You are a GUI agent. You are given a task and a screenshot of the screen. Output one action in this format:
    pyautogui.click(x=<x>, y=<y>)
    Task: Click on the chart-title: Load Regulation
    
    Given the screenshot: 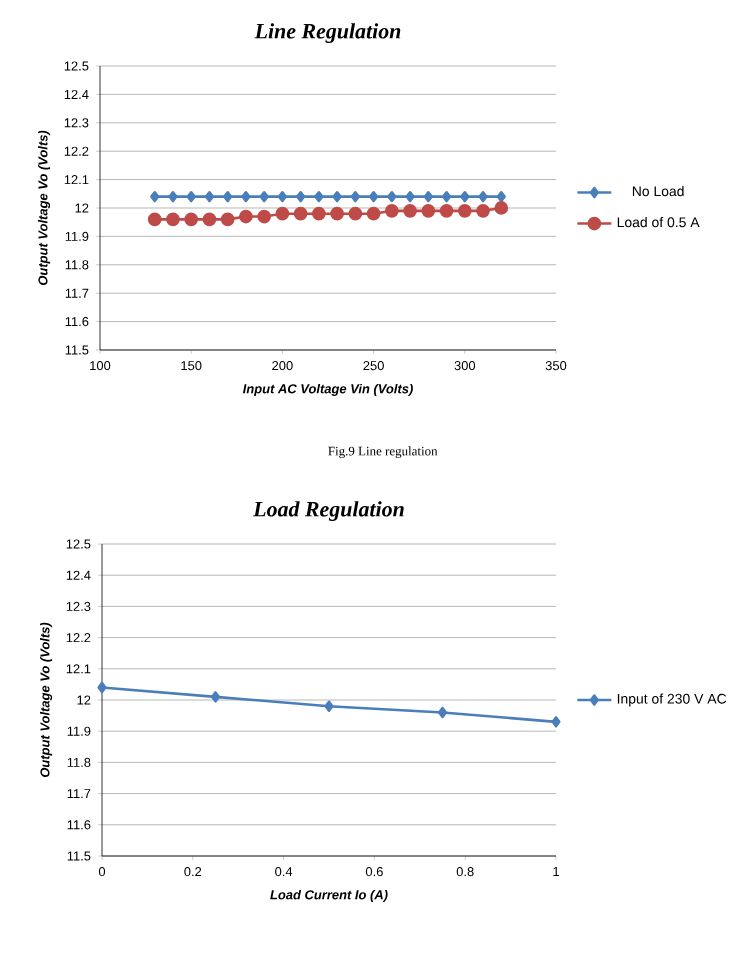 What is the action you would take?
    pyautogui.click(x=328, y=511)
    